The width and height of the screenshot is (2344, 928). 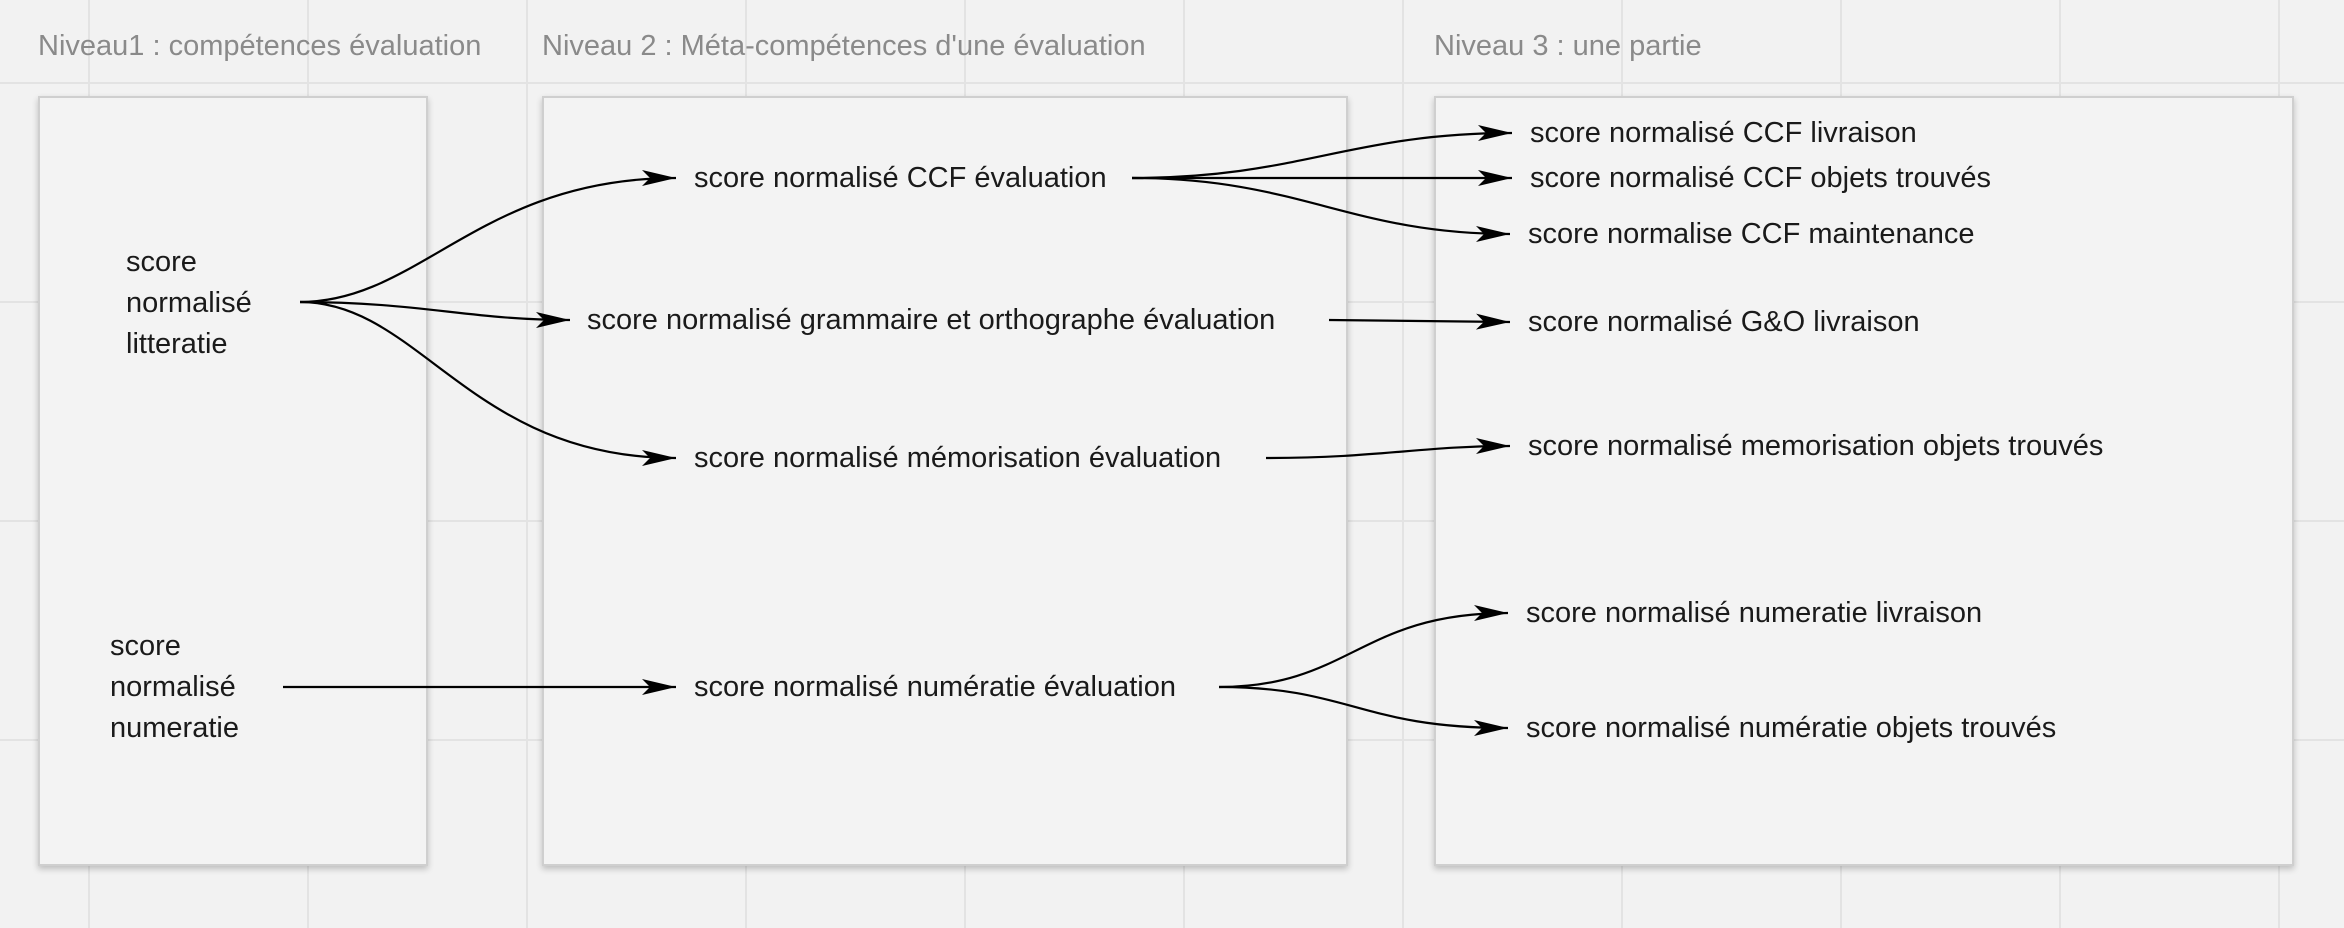 What do you see at coordinates (1751, 234) in the screenshot?
I see `node-ccf-maintenance: score normalise CCF maintenance` at bounding box center [1751, 234].